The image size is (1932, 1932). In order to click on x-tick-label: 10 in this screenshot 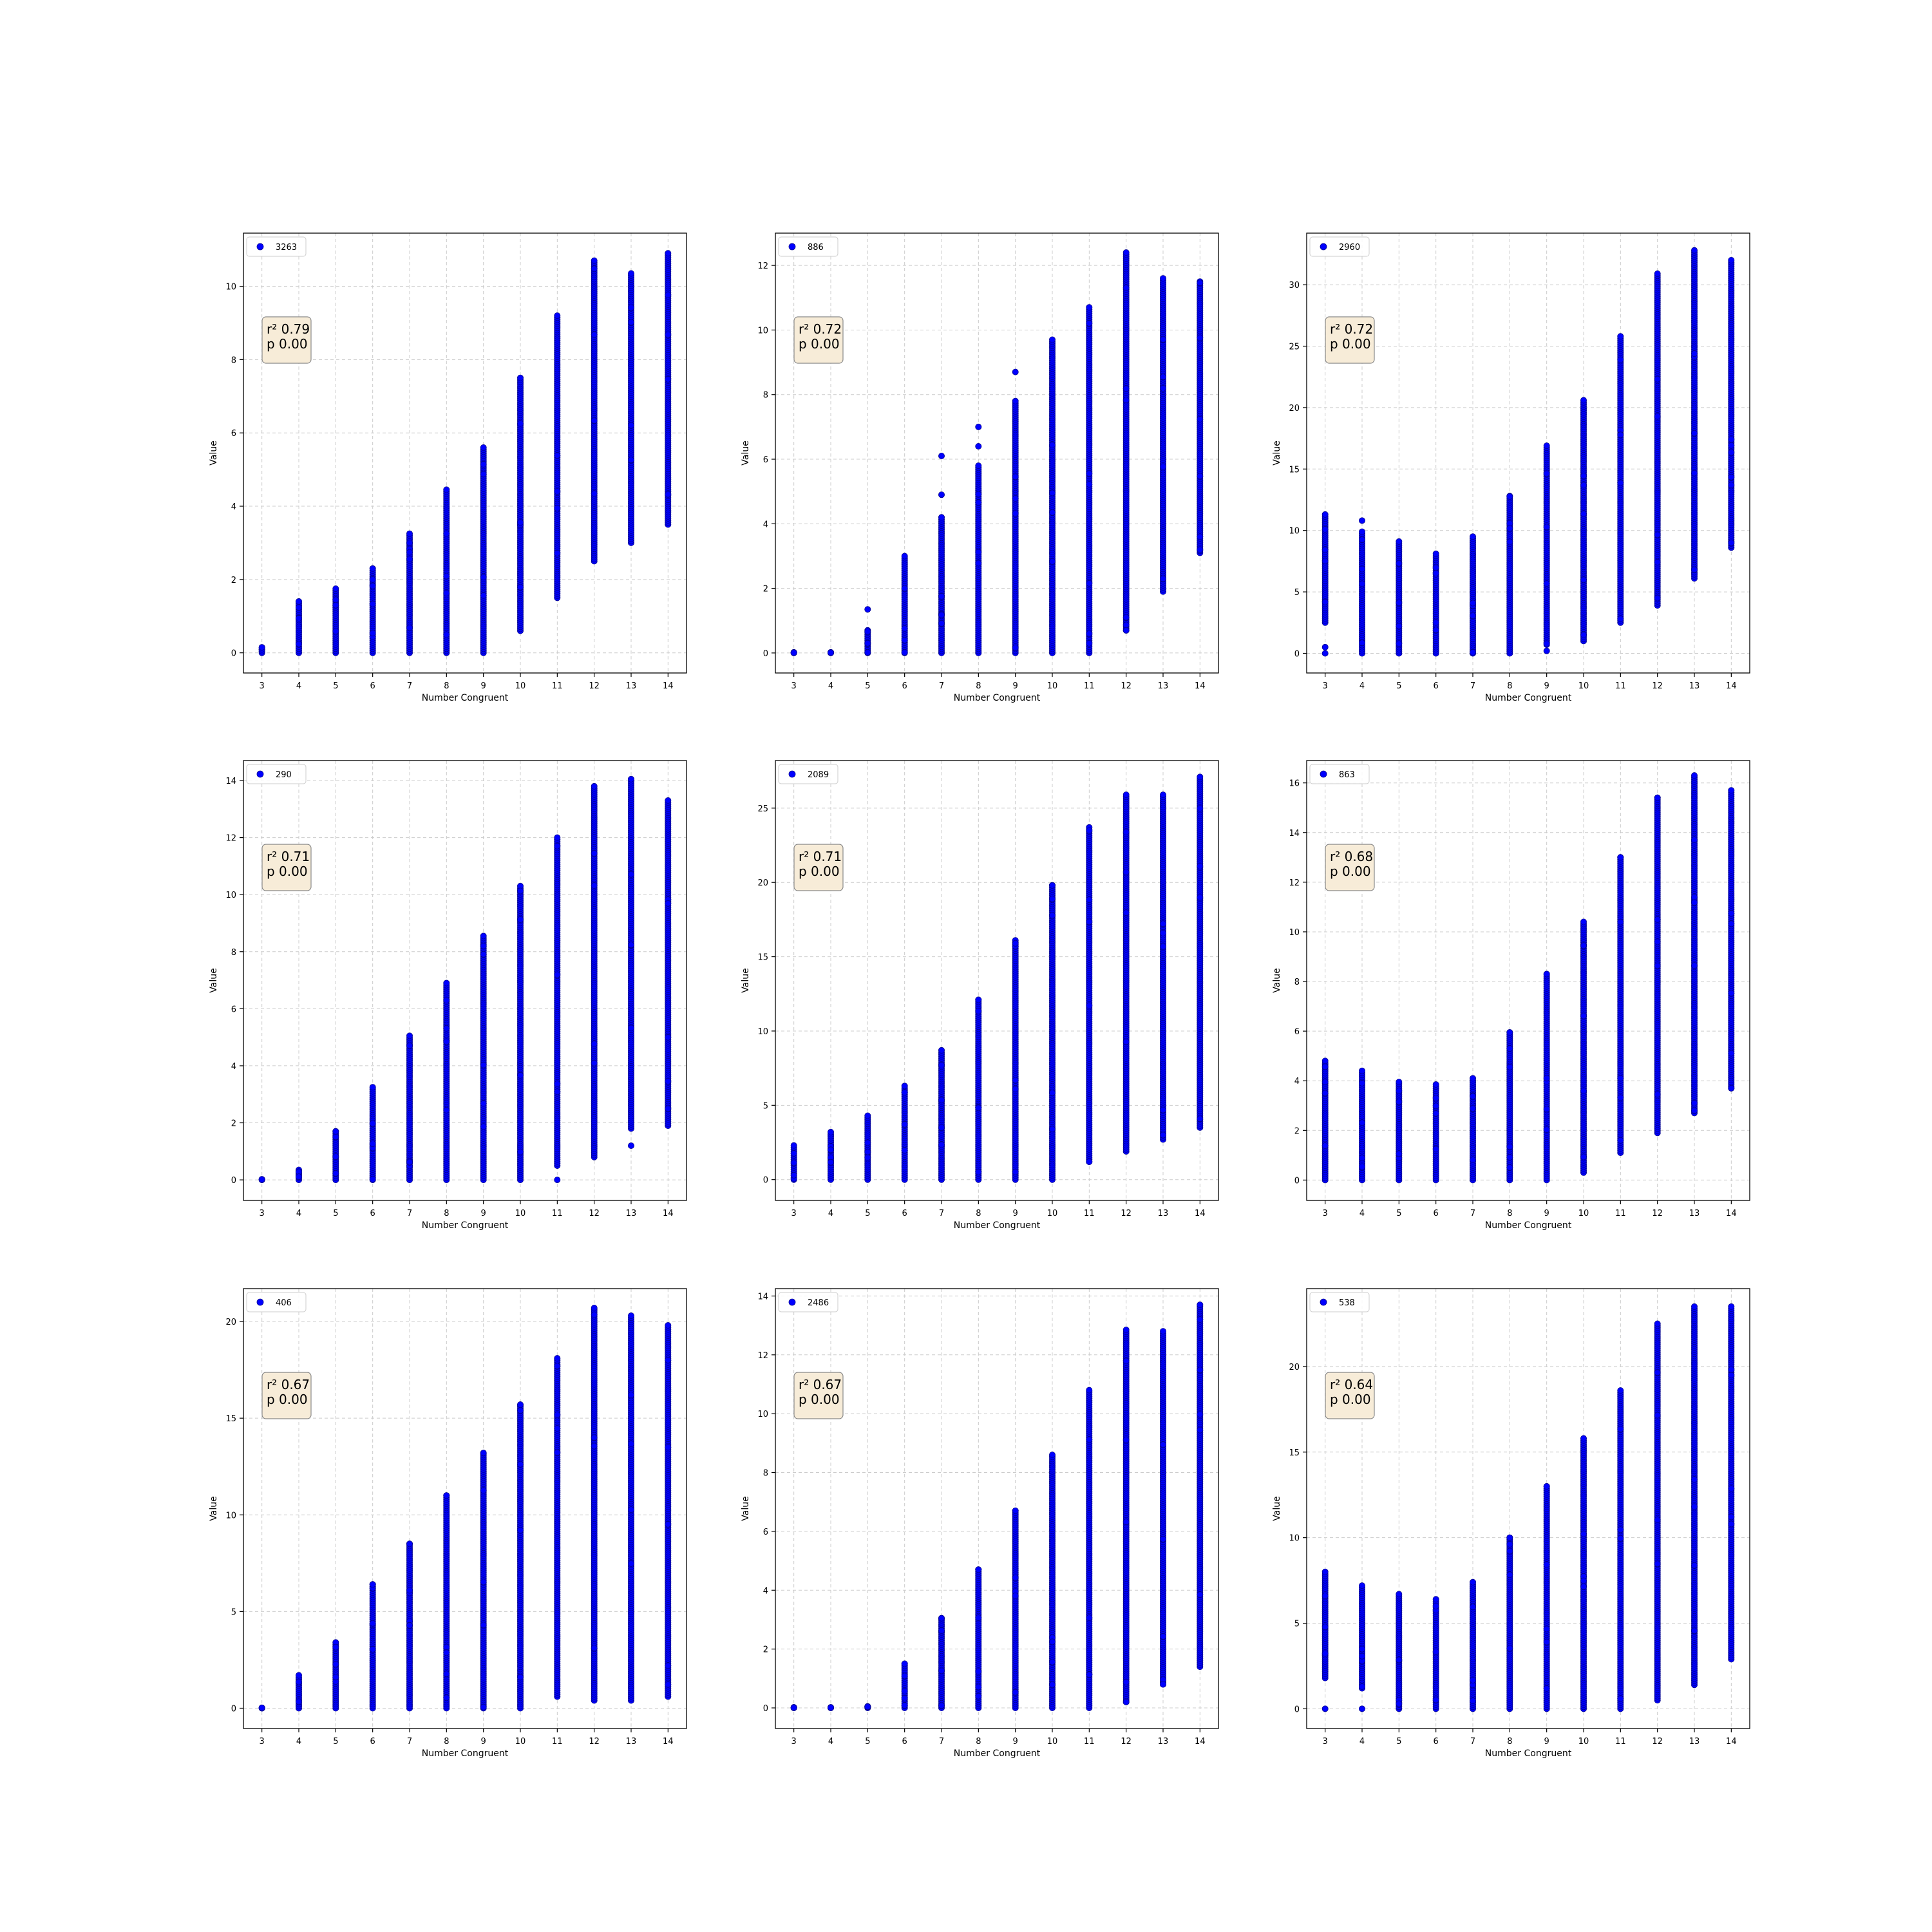, I will do `click(1583, 686)`.